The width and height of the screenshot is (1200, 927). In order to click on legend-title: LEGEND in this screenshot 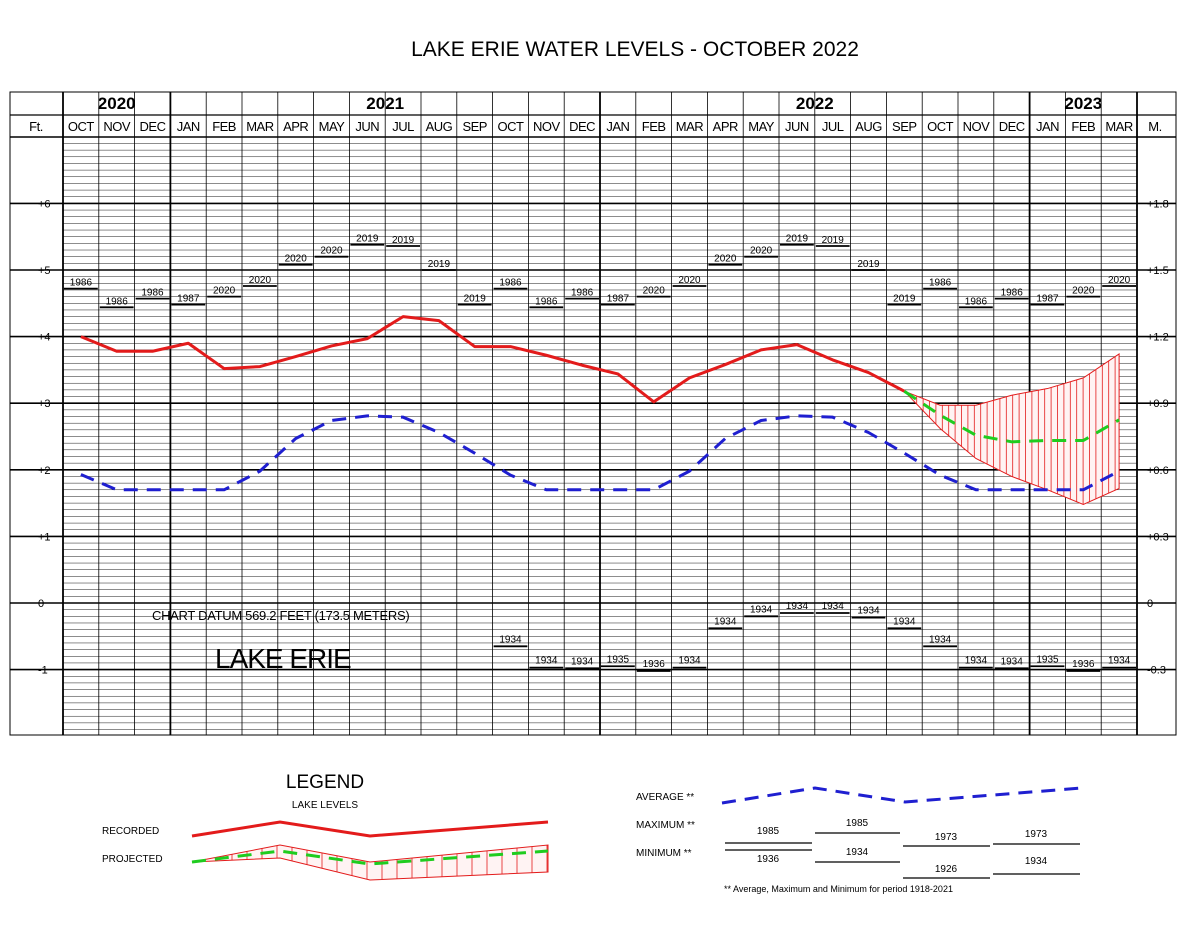, I will do `click(325, 782)`.